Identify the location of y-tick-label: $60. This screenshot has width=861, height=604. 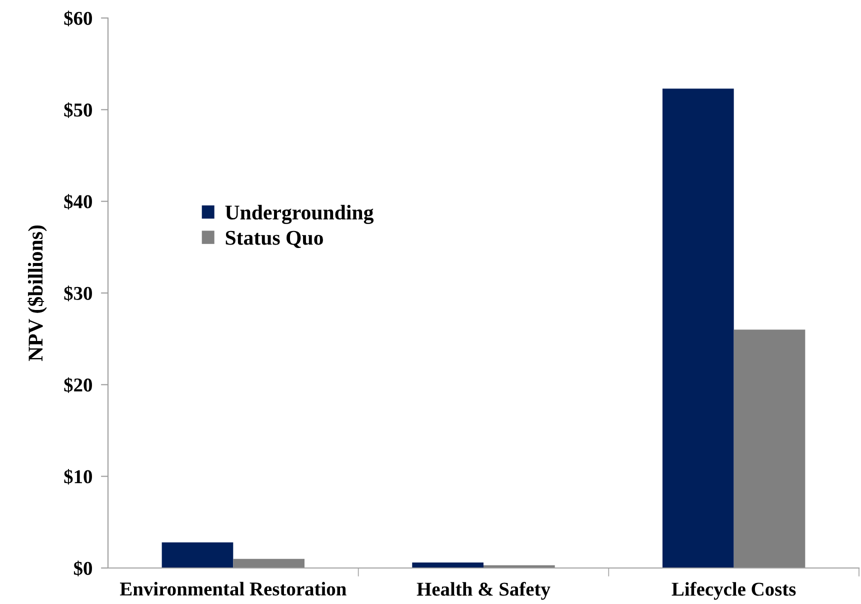
(78, 18).